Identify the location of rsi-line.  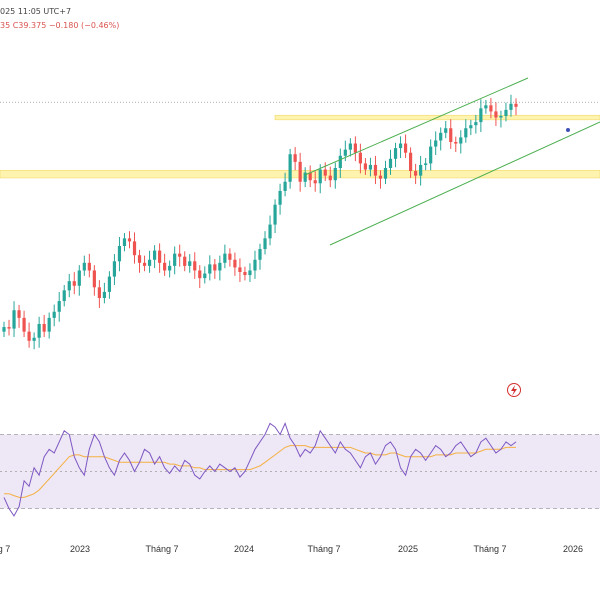
(260, 469).